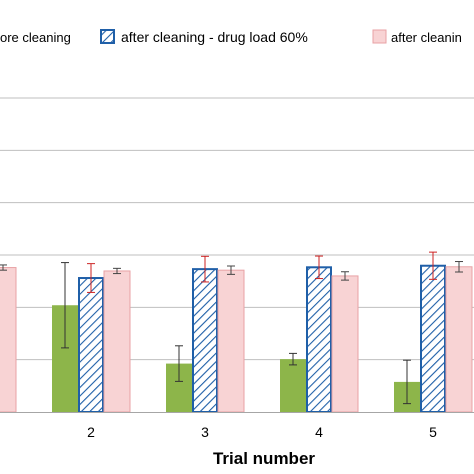 The width and height of the screenshot is (474, 474). What do you see at coordinates (379, 36) in the screenshot?
I see `legend-swatch-after-cleaning` at bounding box center [379, 36].